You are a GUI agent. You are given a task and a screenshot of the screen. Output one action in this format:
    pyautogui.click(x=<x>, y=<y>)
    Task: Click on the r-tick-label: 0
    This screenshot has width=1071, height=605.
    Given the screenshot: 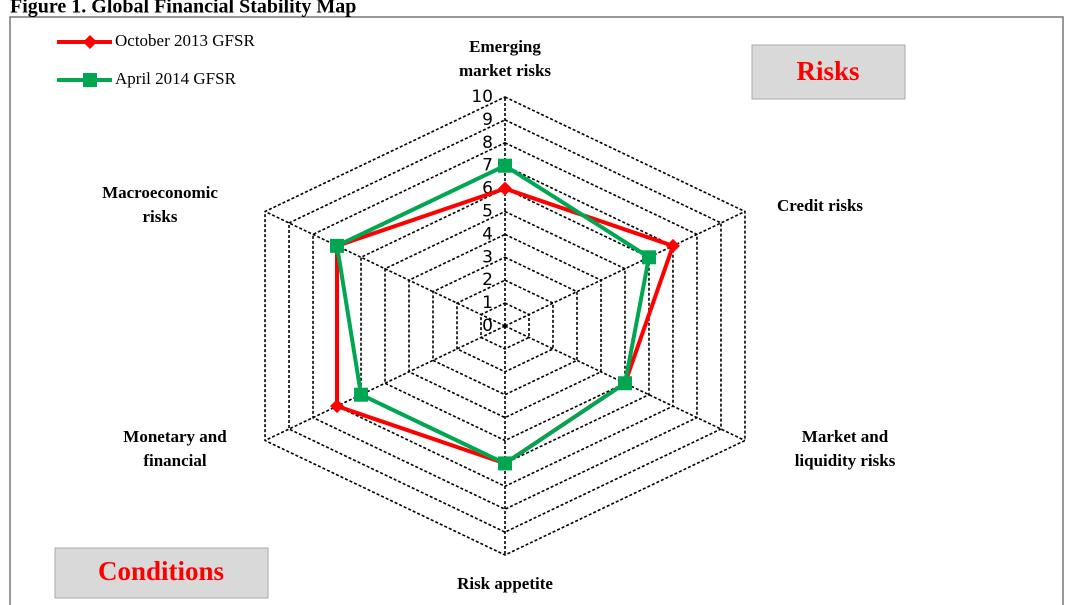 What is the action you would take?
    pyautogui.click(x=487, y=326)
    